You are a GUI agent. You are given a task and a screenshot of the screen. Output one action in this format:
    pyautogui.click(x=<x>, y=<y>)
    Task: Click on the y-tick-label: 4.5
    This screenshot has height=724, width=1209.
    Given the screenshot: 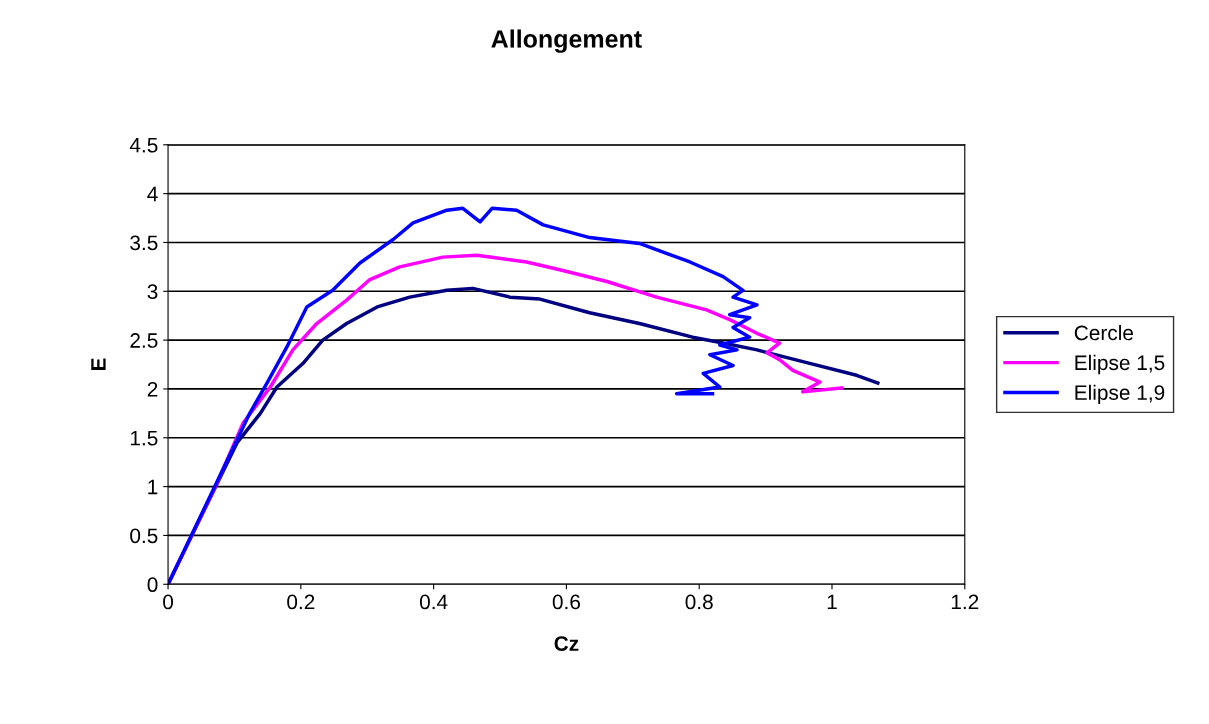 What is the action you would take?
    pyautogui.click(x=143, y=145)
    